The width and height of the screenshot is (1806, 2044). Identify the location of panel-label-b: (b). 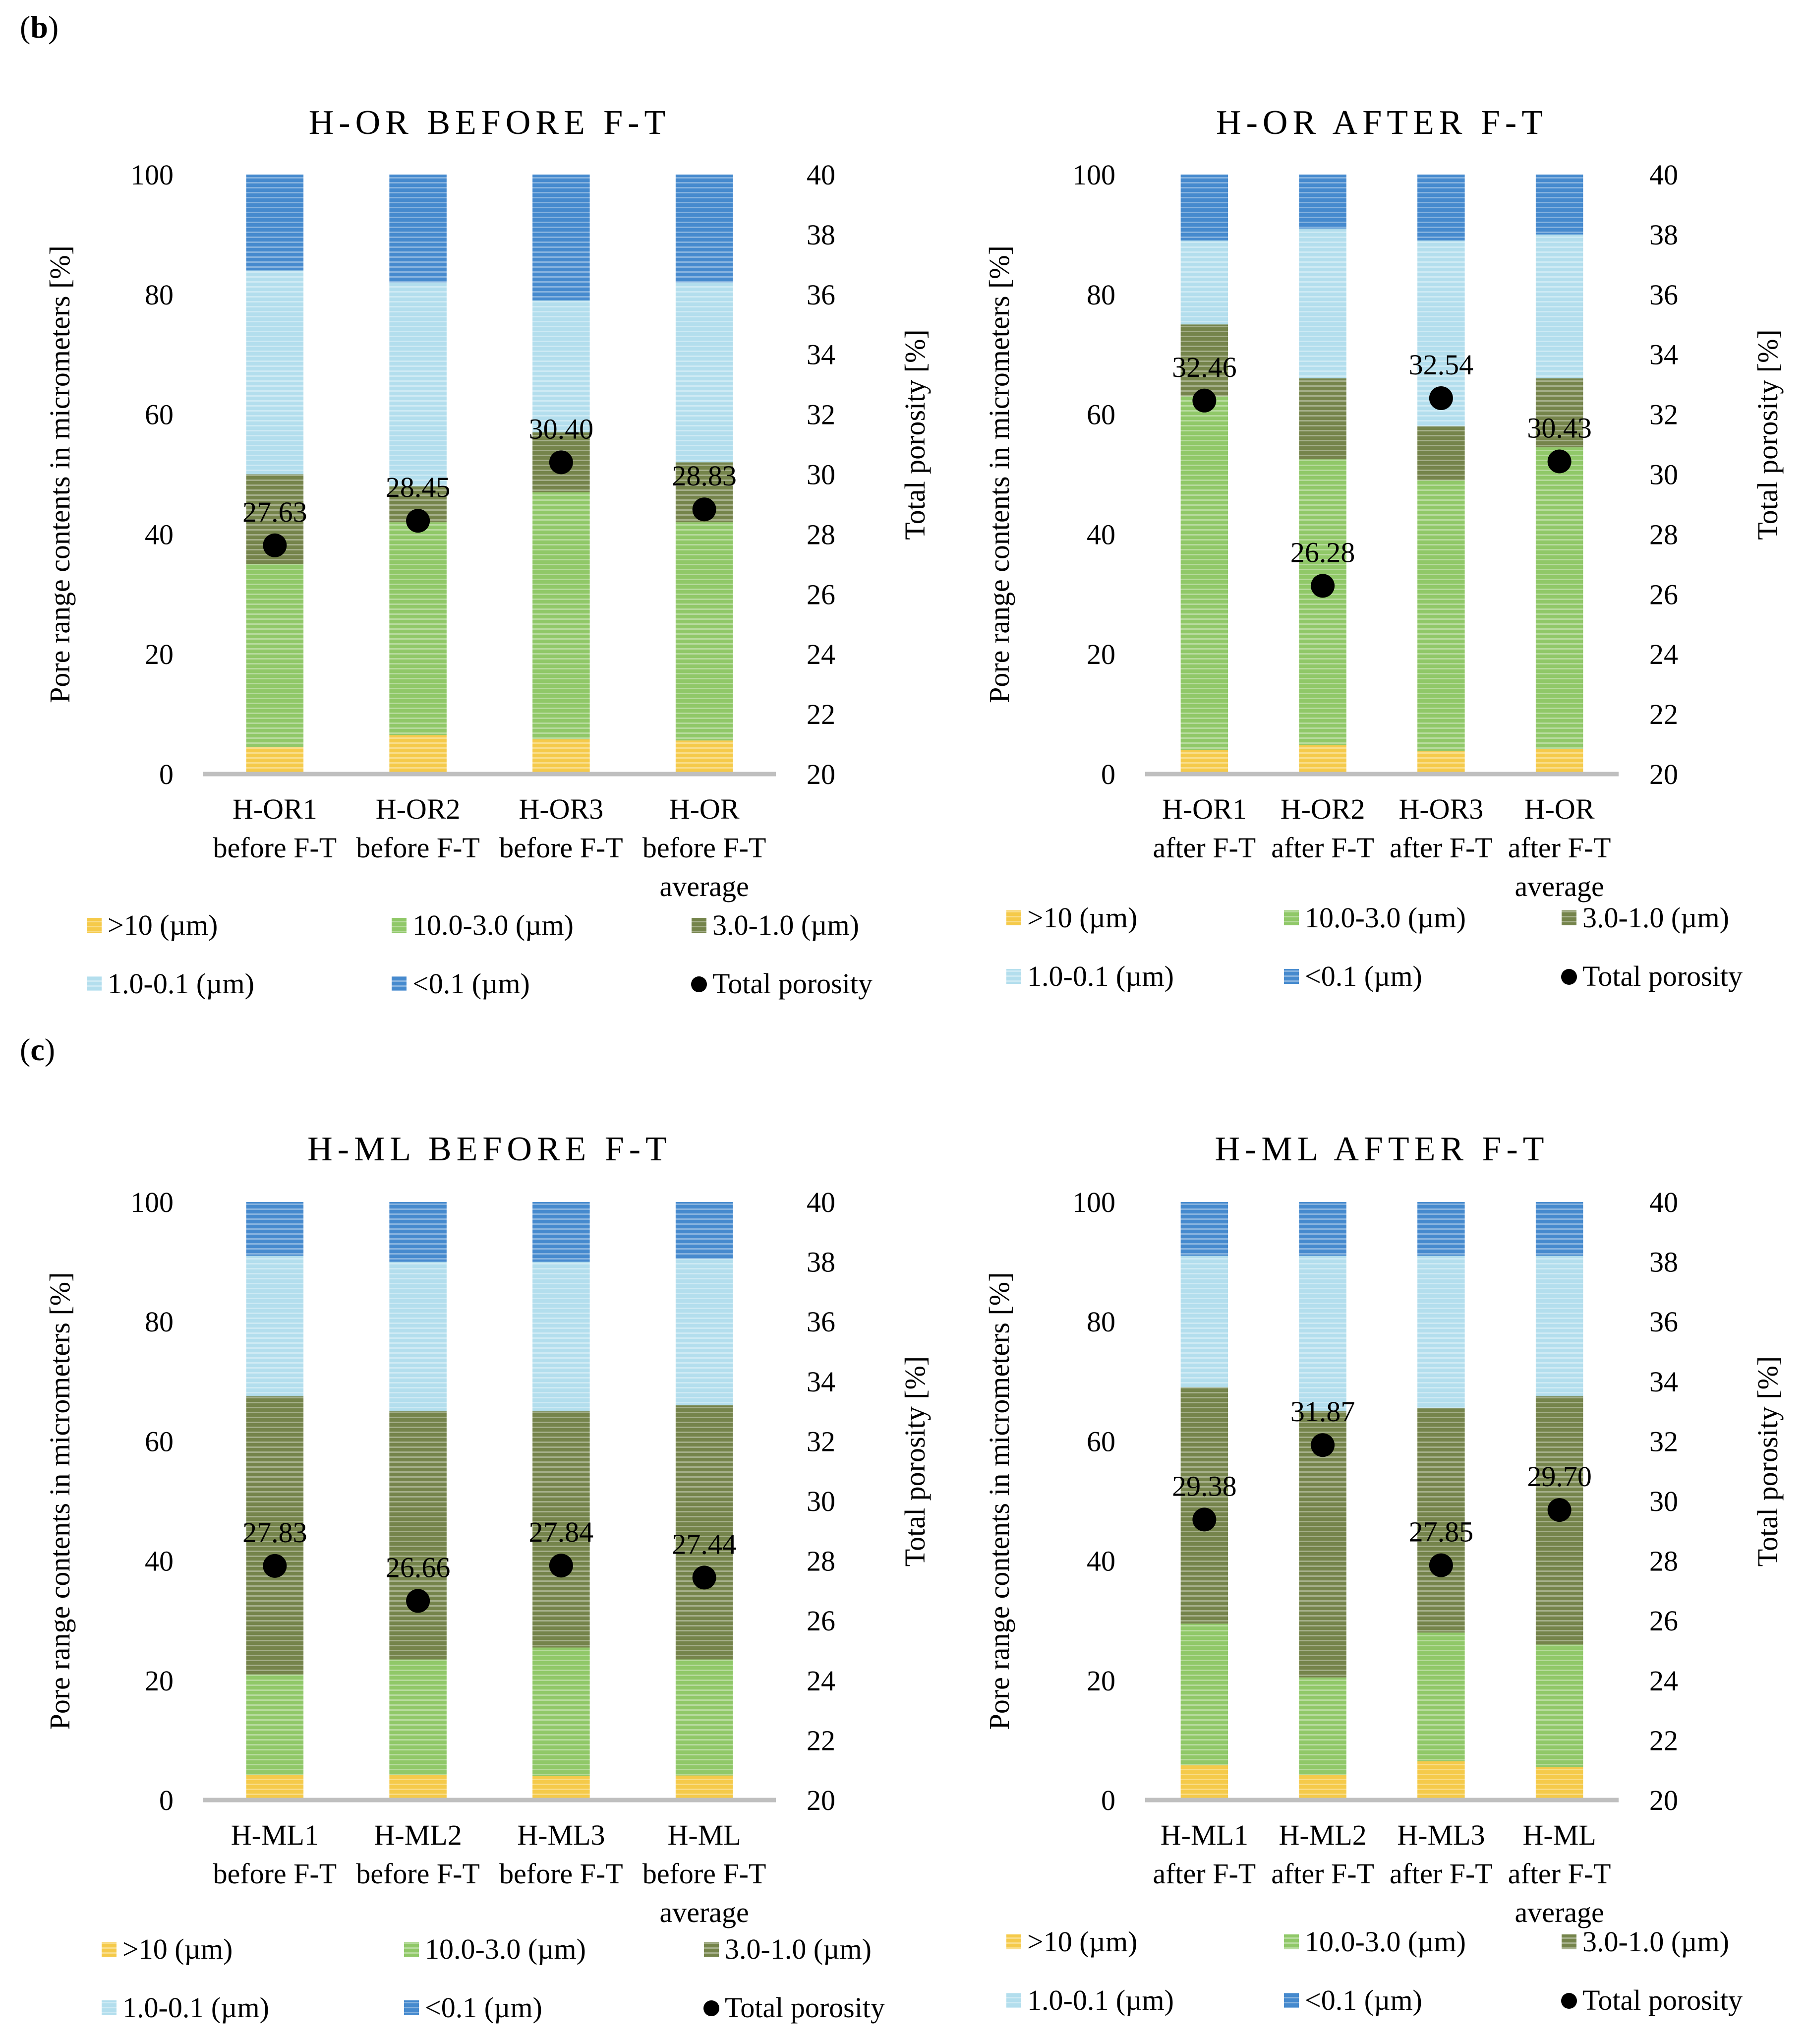
(39, 27).